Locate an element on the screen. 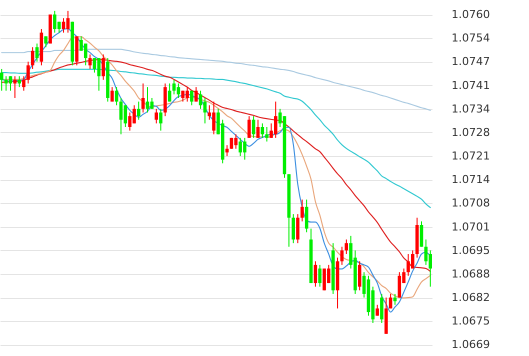 This screenshot has width=529, height=356. y-tick-label: 1.0708 is located at coordinates (471, 203).